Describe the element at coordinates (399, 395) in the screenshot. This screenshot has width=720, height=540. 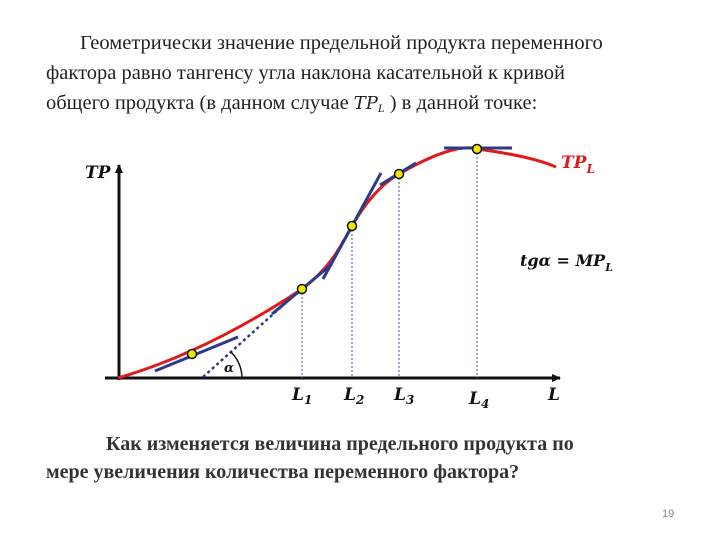
I see `tick-l3-name: L` at that location.